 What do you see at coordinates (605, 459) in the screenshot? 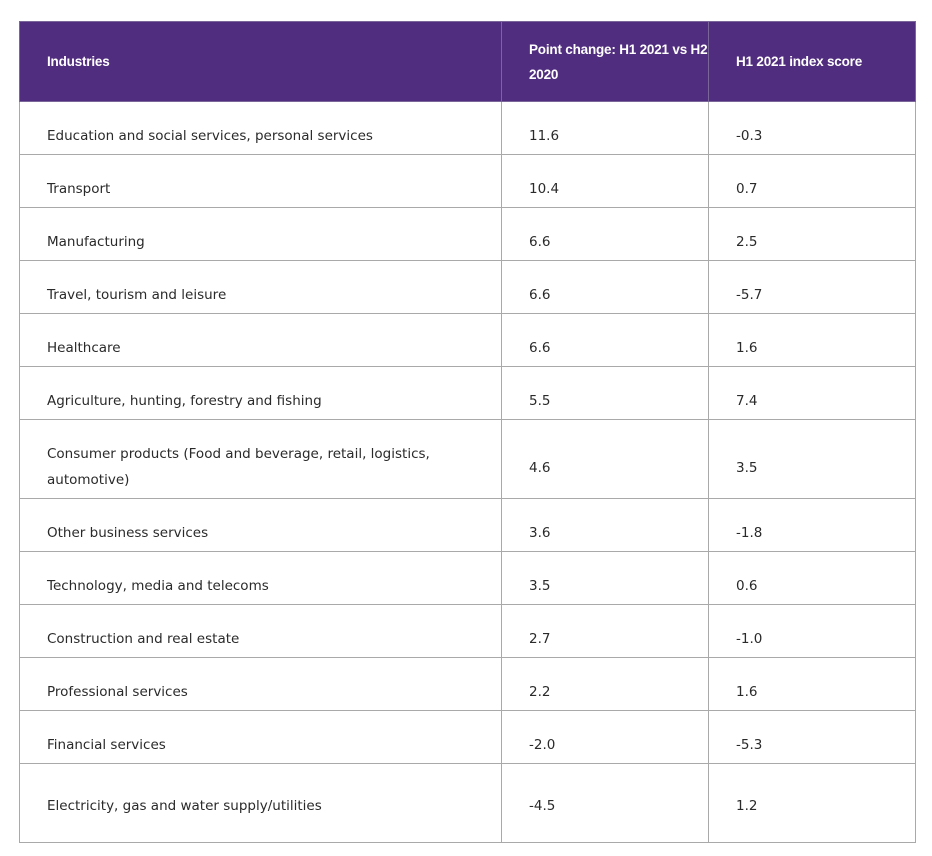
I see `point-change-cell: 4.6` at bounding box center [605, 459].